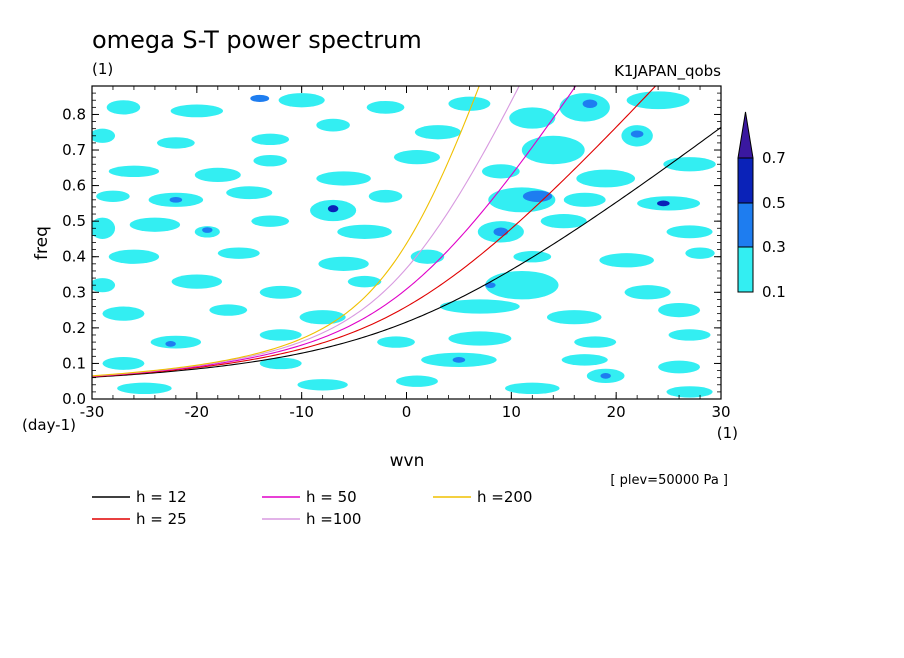 The width and height of the screenshot is (904, 658). I want to click on y-unit-label: (day-1), so click(49, 425).